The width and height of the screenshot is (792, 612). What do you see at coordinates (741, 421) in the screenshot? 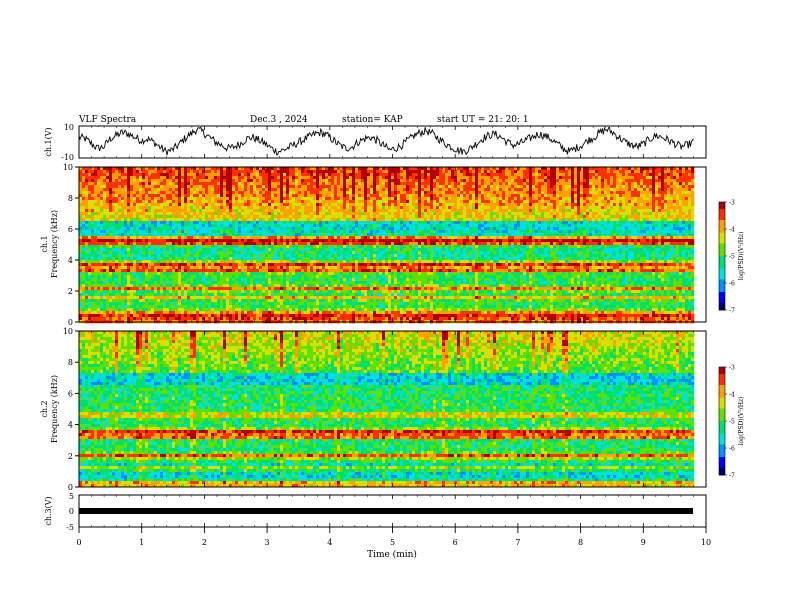
I see `ch2-colorbar-label: log(PSD)(V²/Hz)` at bounding box center [741, 421].